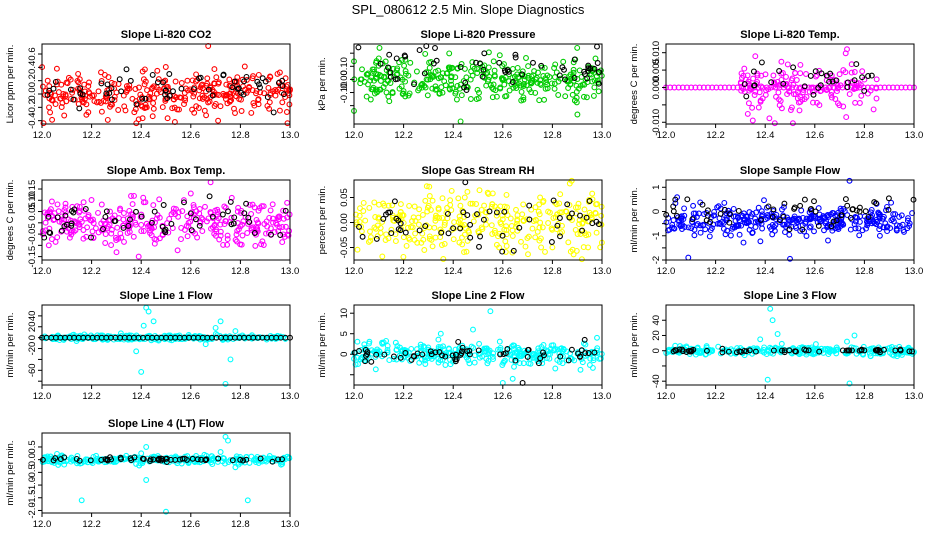 This screenshot has width=936, height=540. I want to click on panel-title: Slope Gas Stream RH, so click(477, 171).